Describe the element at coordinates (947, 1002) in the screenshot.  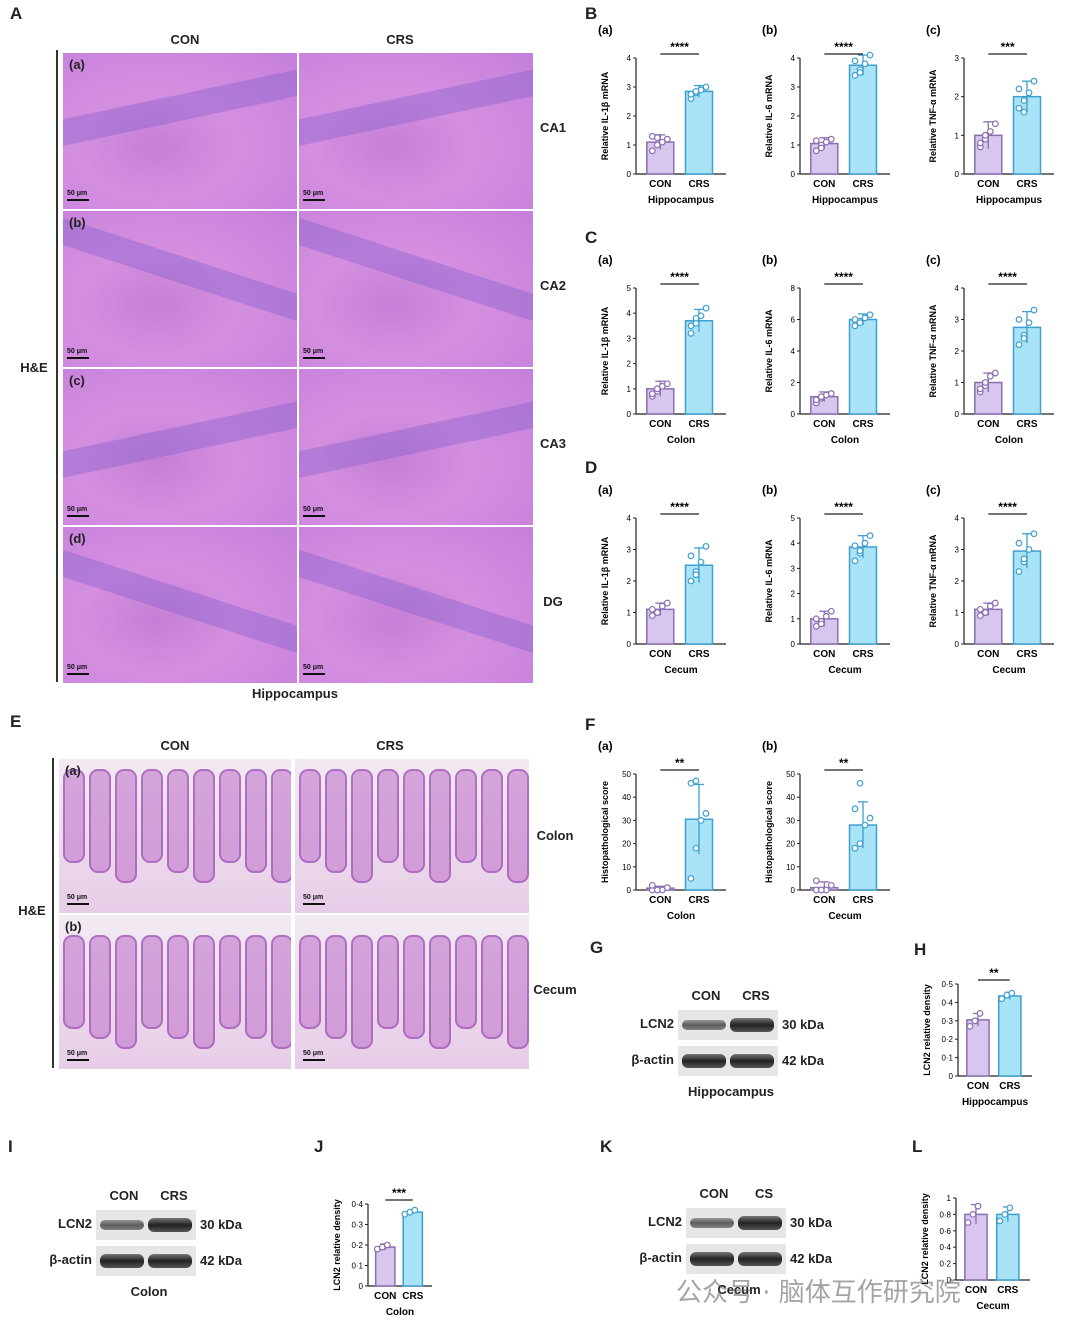
I see `y-tick-label: 0·4` at that location.